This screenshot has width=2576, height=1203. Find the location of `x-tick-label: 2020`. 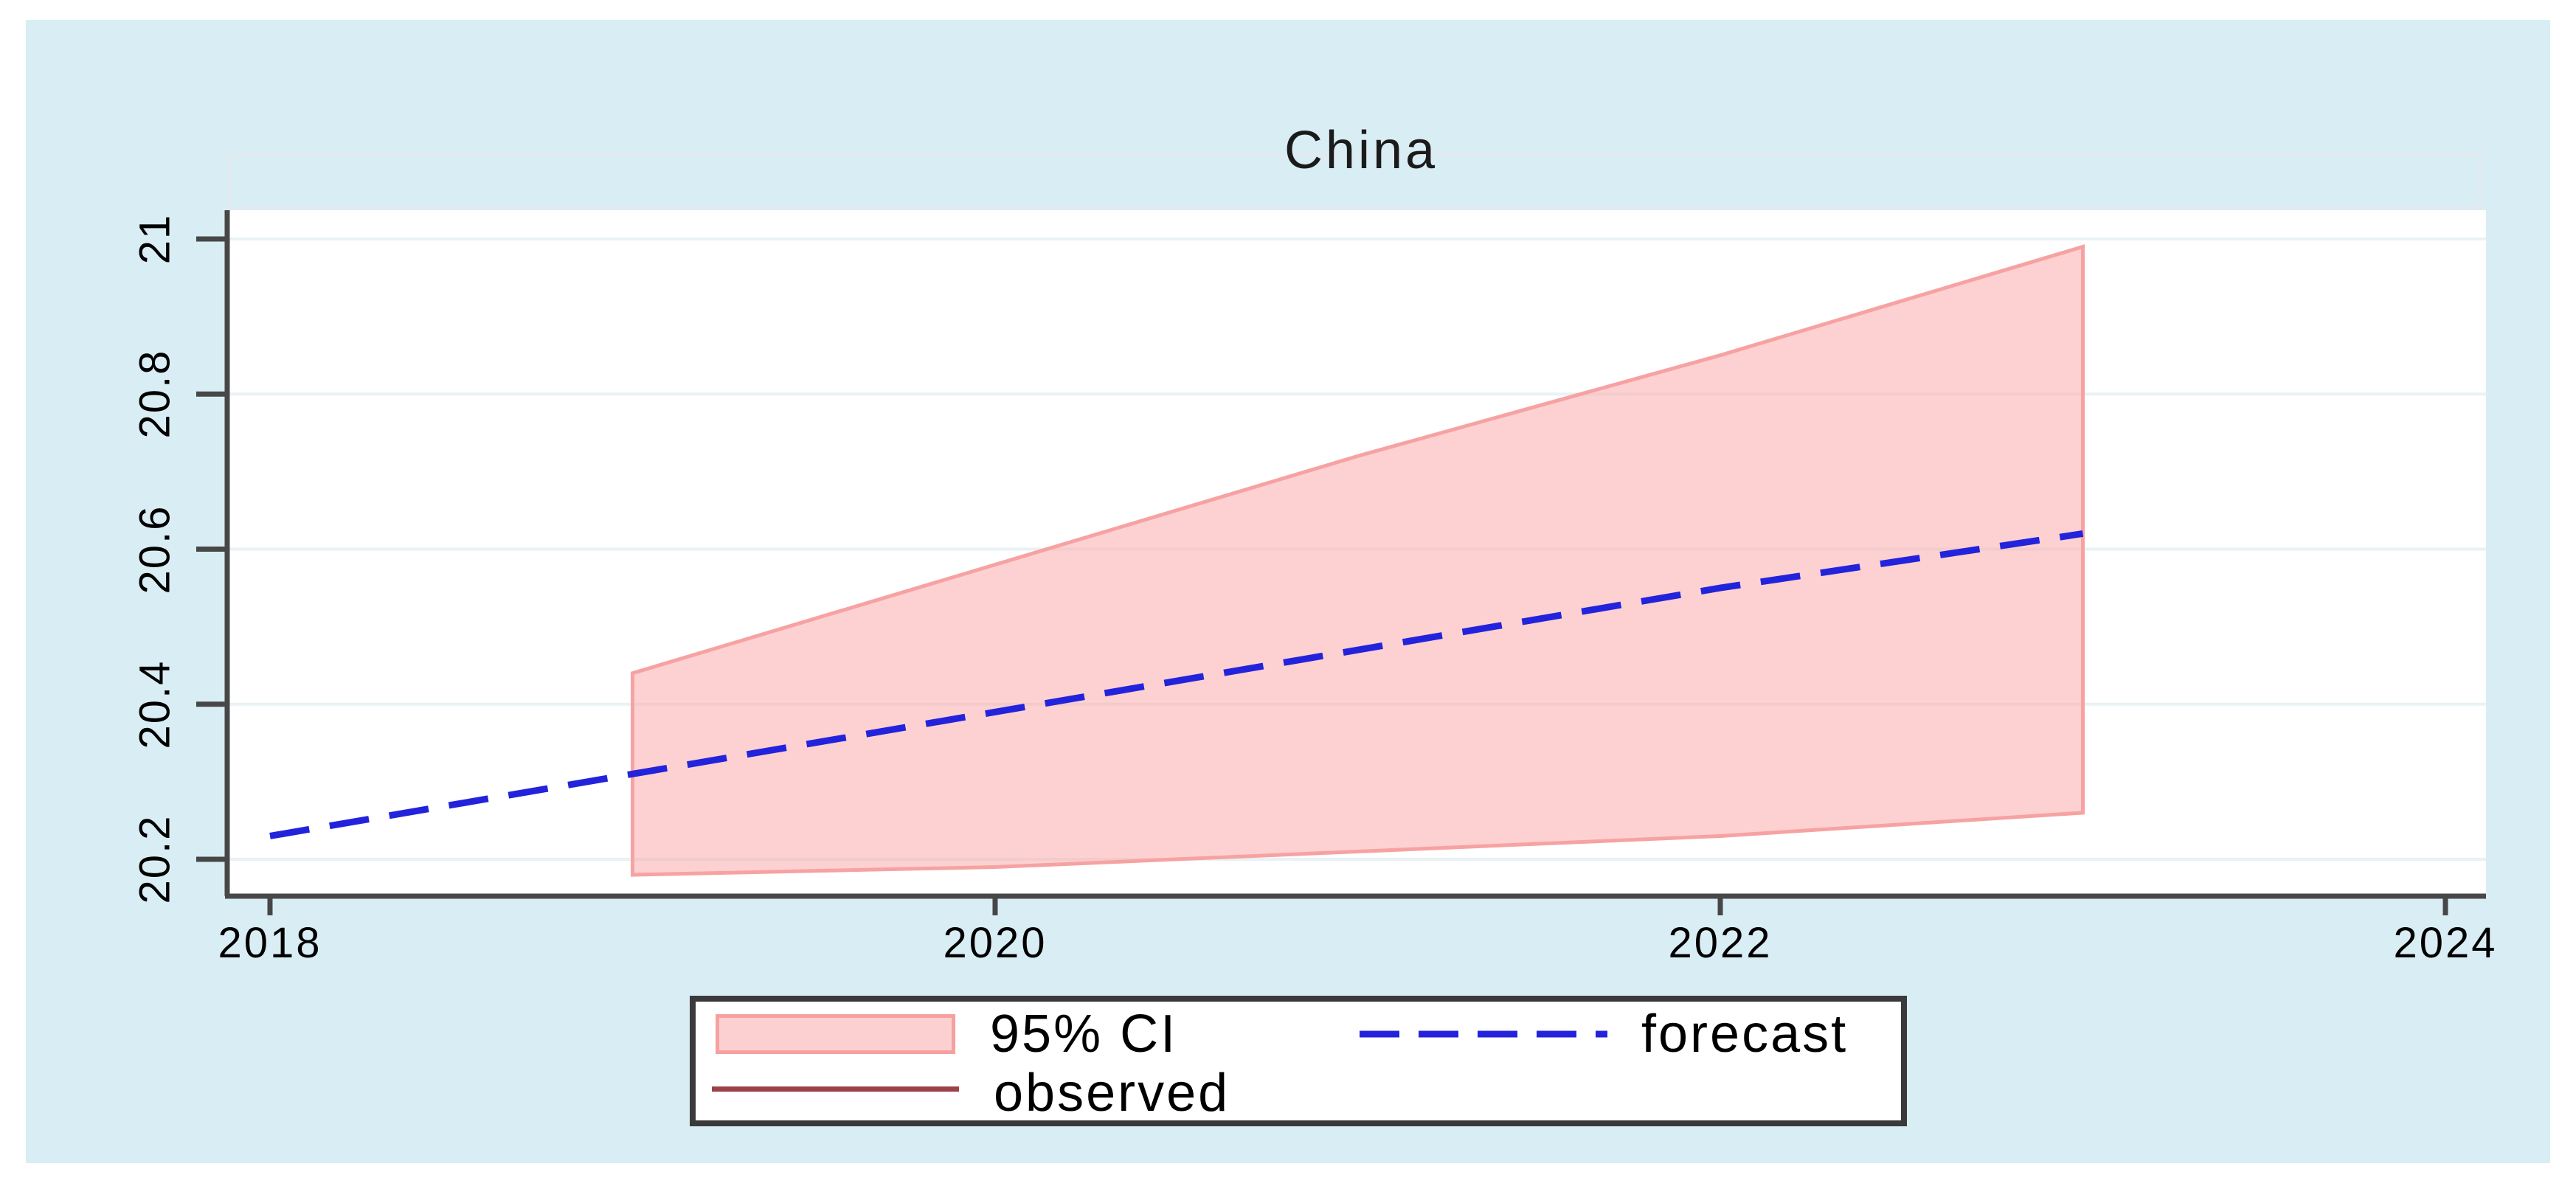

x-tick-label: 2020 is located at coordinates (996, 943).